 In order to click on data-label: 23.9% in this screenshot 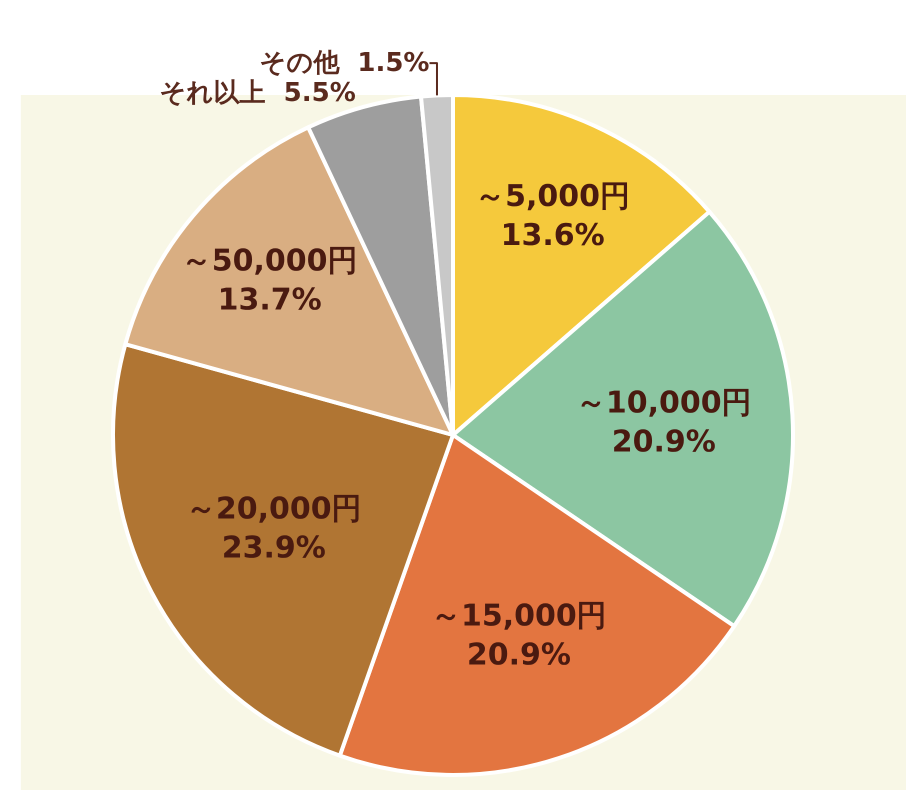, I will do `click(274, 548)`.